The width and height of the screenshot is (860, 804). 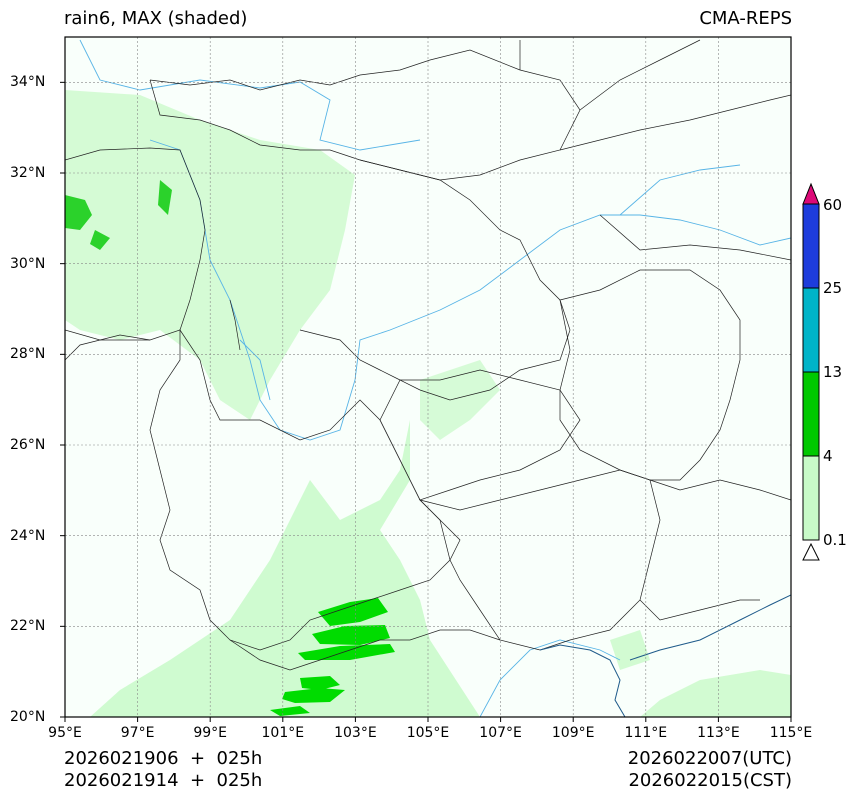 I want to click on x-tick-label: 105°E, so click(x=428, y=733).